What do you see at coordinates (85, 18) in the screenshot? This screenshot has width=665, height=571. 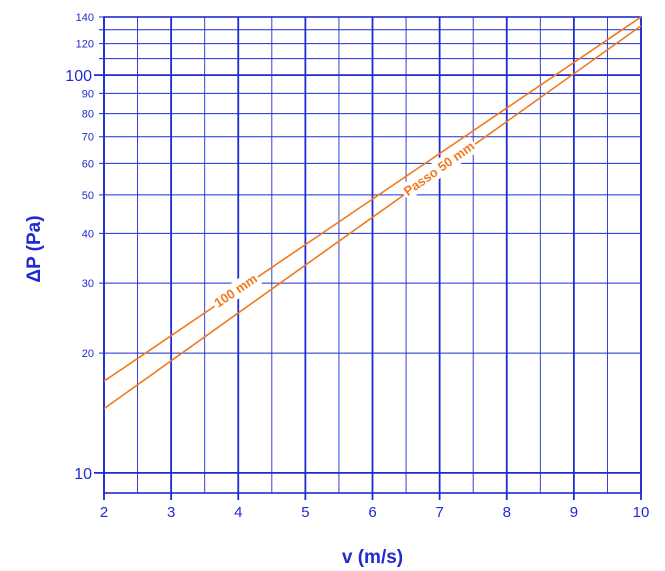 I see `y-tick-label: 140` at bounding box center [85, 18].